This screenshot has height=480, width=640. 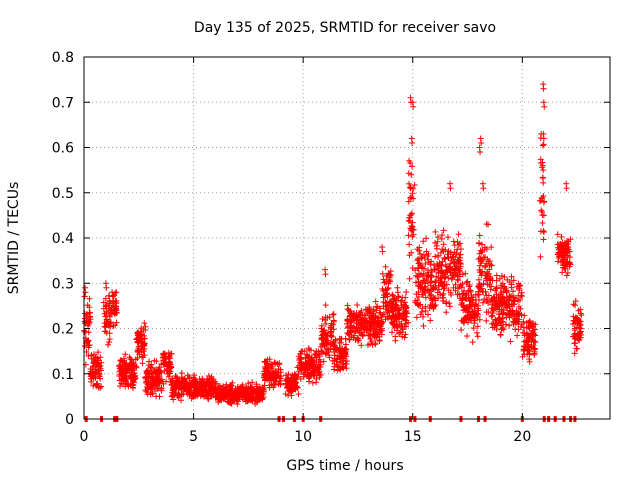 I want to click on y-tick-label: 0.7, so click(x=63, y=103).